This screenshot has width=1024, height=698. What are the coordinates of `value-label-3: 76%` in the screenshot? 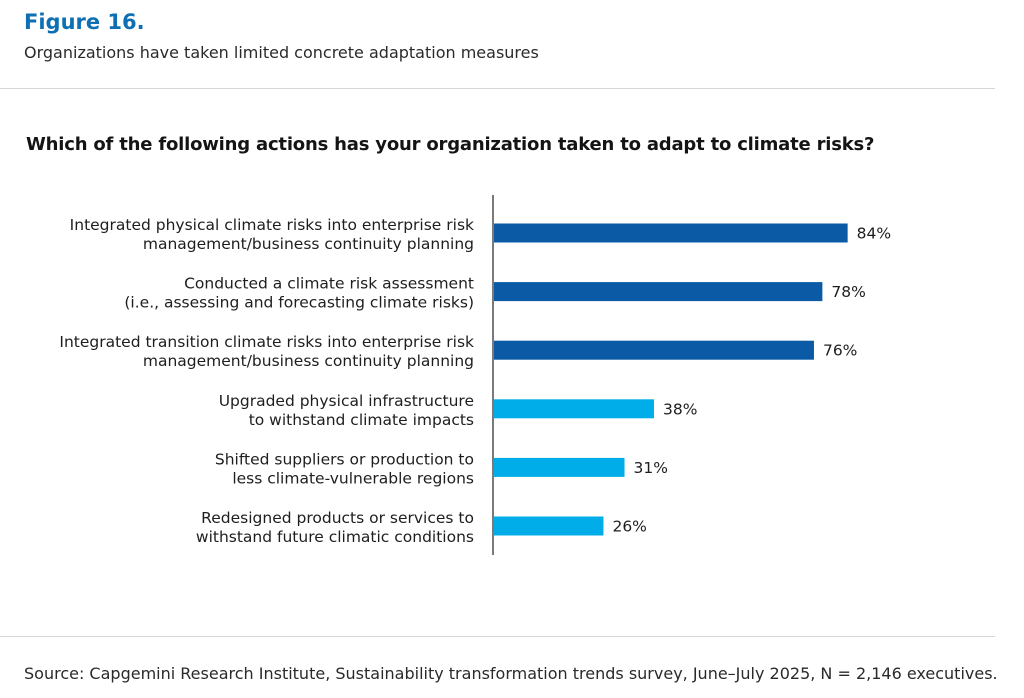 It's located at (840, 351).